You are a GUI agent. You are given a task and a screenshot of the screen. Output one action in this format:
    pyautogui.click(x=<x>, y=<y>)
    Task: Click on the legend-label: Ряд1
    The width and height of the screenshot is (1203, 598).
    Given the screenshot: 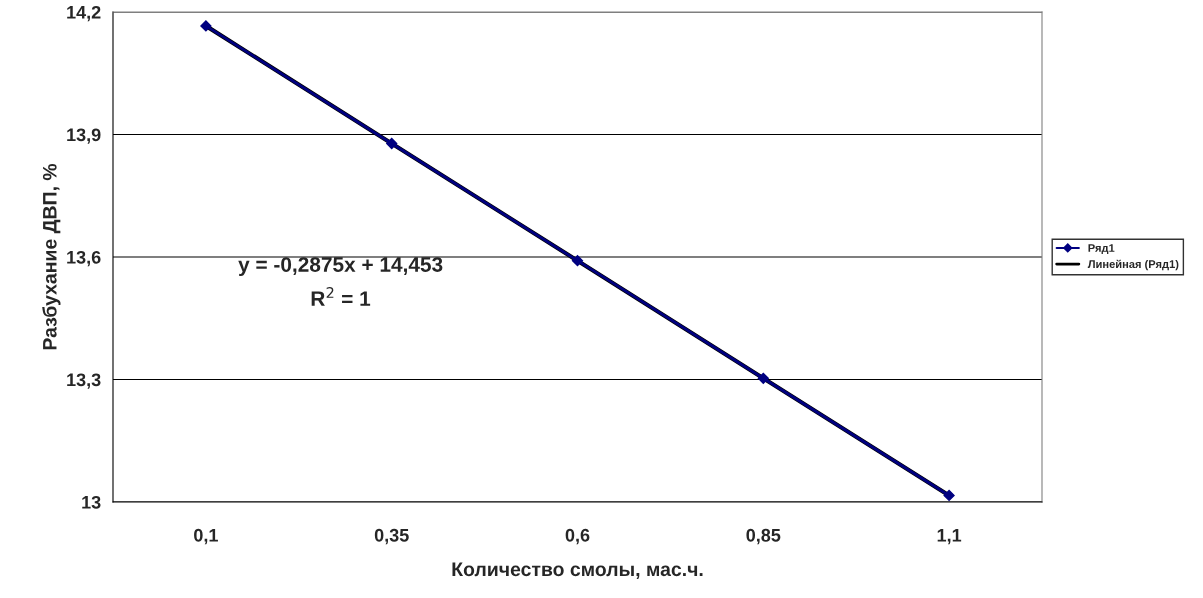 What is the action you would take?
    pyautogui.click(x=1101, y=249)
    